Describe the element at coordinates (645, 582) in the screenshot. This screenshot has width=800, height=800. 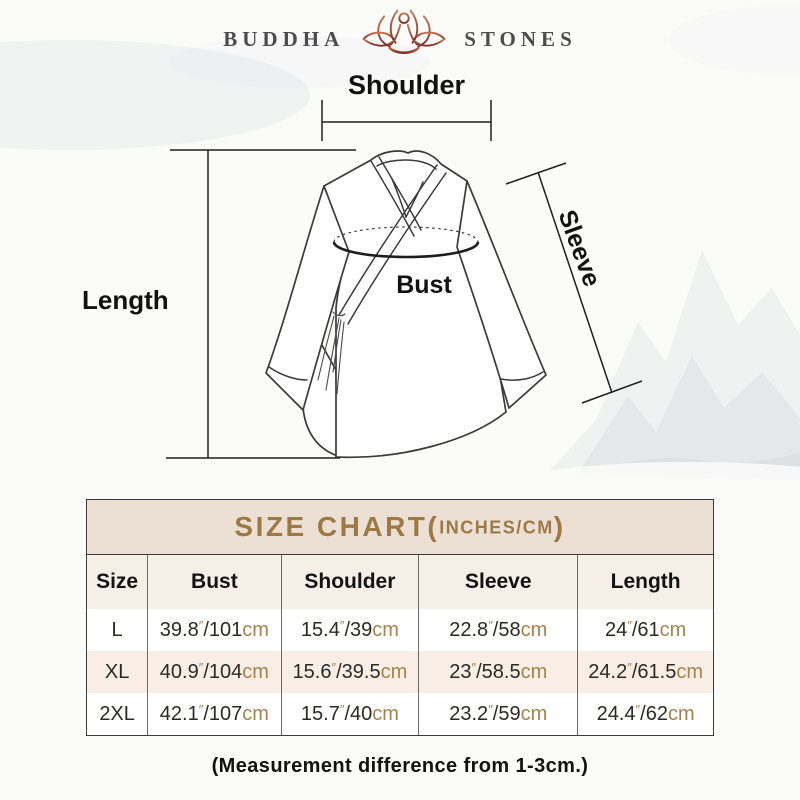
I see `column-header-length: Length` at that location.